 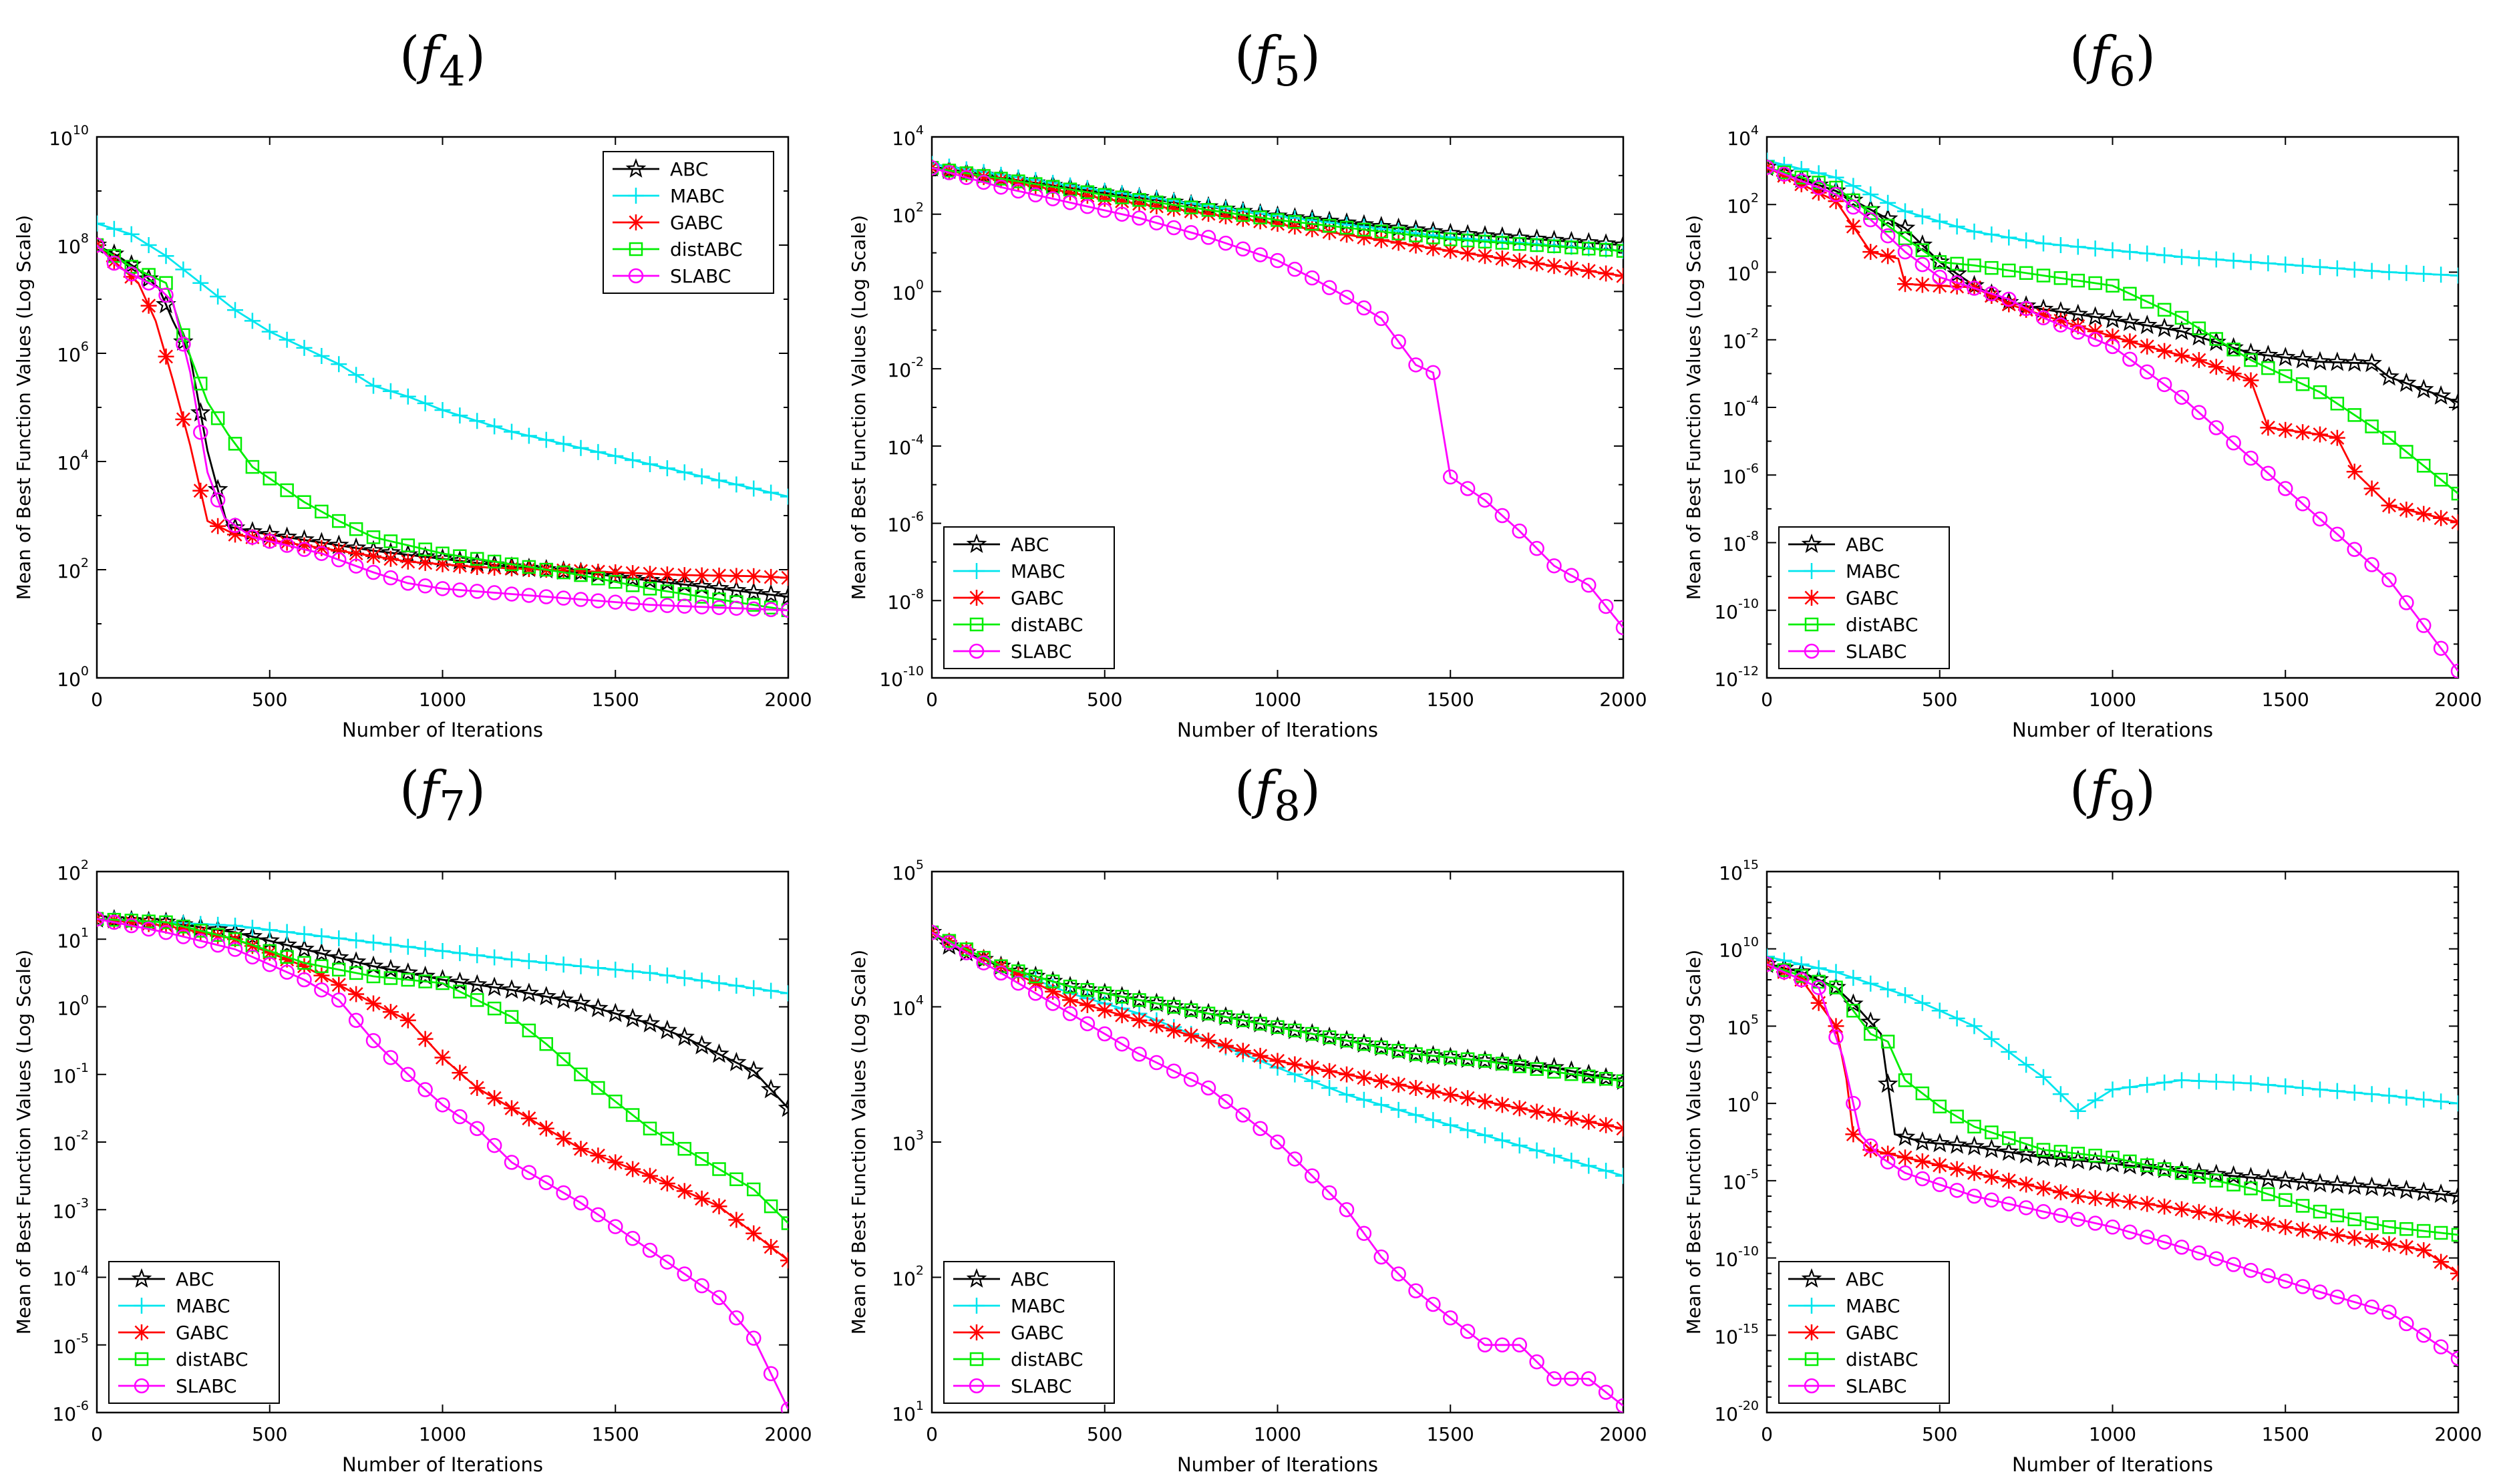 I want to click on y-tick-label: 10⁻⁶, so click(x=70, y=1412).